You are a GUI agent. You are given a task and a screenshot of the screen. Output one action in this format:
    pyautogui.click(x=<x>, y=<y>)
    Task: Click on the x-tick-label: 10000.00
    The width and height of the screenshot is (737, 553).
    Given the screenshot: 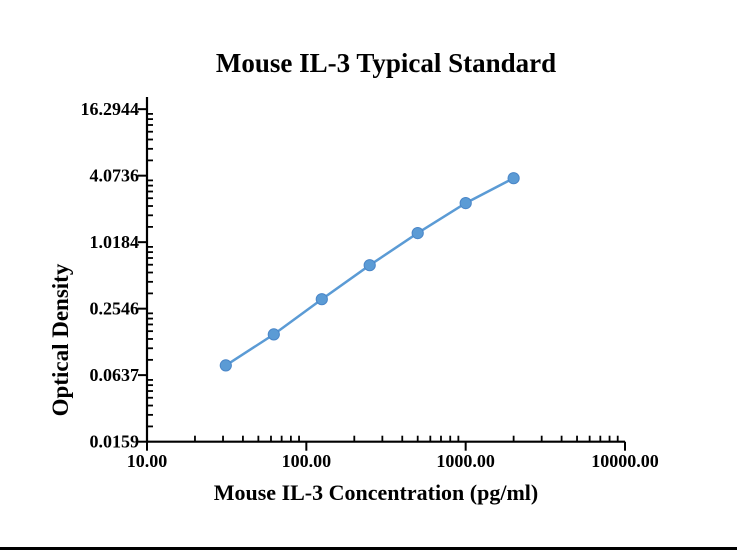 What is the action you would take?
    pyautogui.click(x=625, y=461)
    